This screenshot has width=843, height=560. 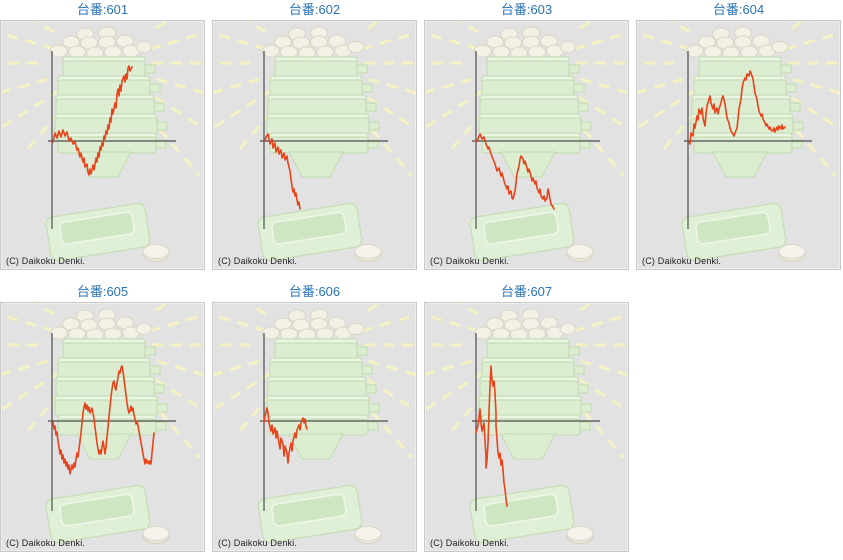 I want to click on chart-panel-602: 台番:602 (C) Daikoku Denki., so click(x=314, y=135).